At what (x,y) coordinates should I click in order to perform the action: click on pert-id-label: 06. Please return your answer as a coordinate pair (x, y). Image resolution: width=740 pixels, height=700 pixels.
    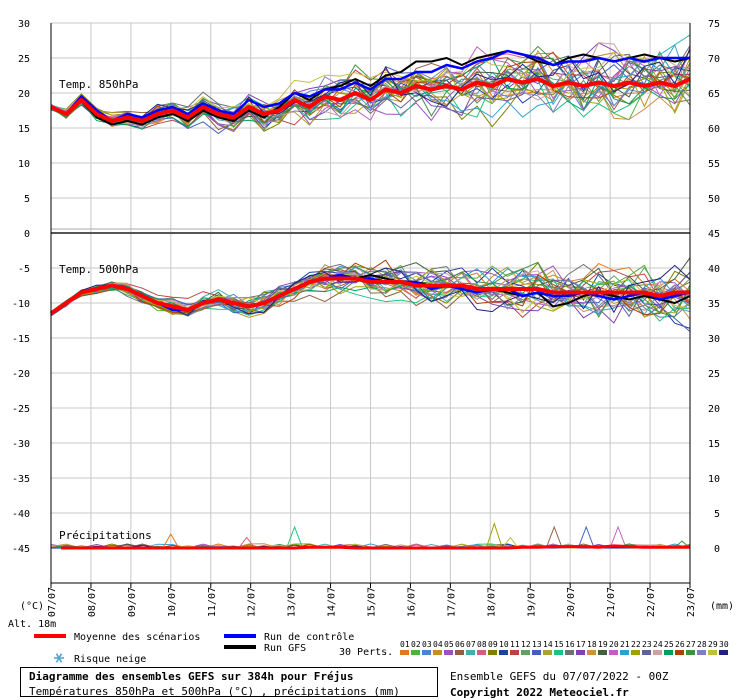
    Looking at the image, I should click on (460, 644).